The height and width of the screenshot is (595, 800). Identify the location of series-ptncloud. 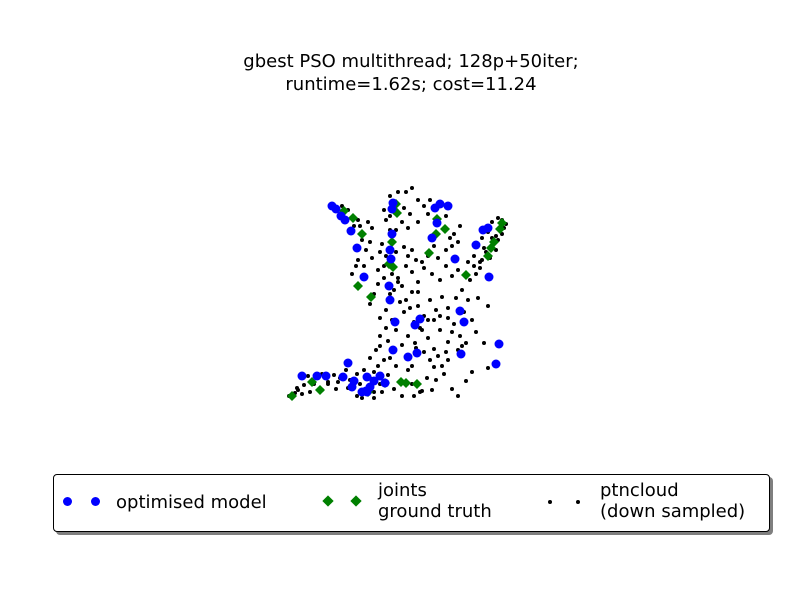
(397, 293).